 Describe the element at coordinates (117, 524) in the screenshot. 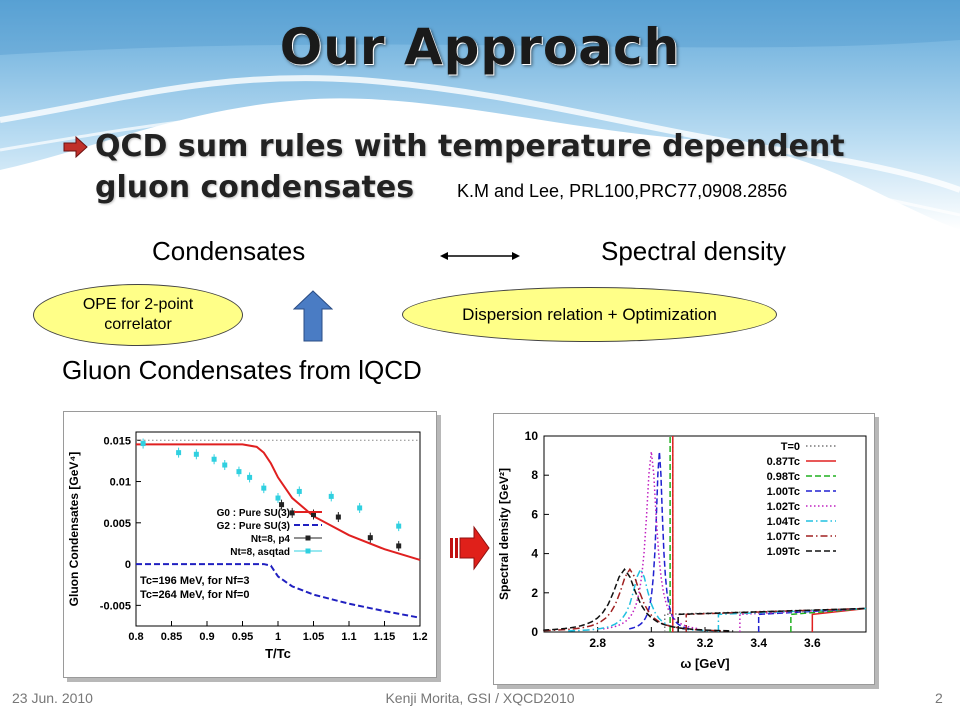

I see `y-tick-label: 0.005` at that location.